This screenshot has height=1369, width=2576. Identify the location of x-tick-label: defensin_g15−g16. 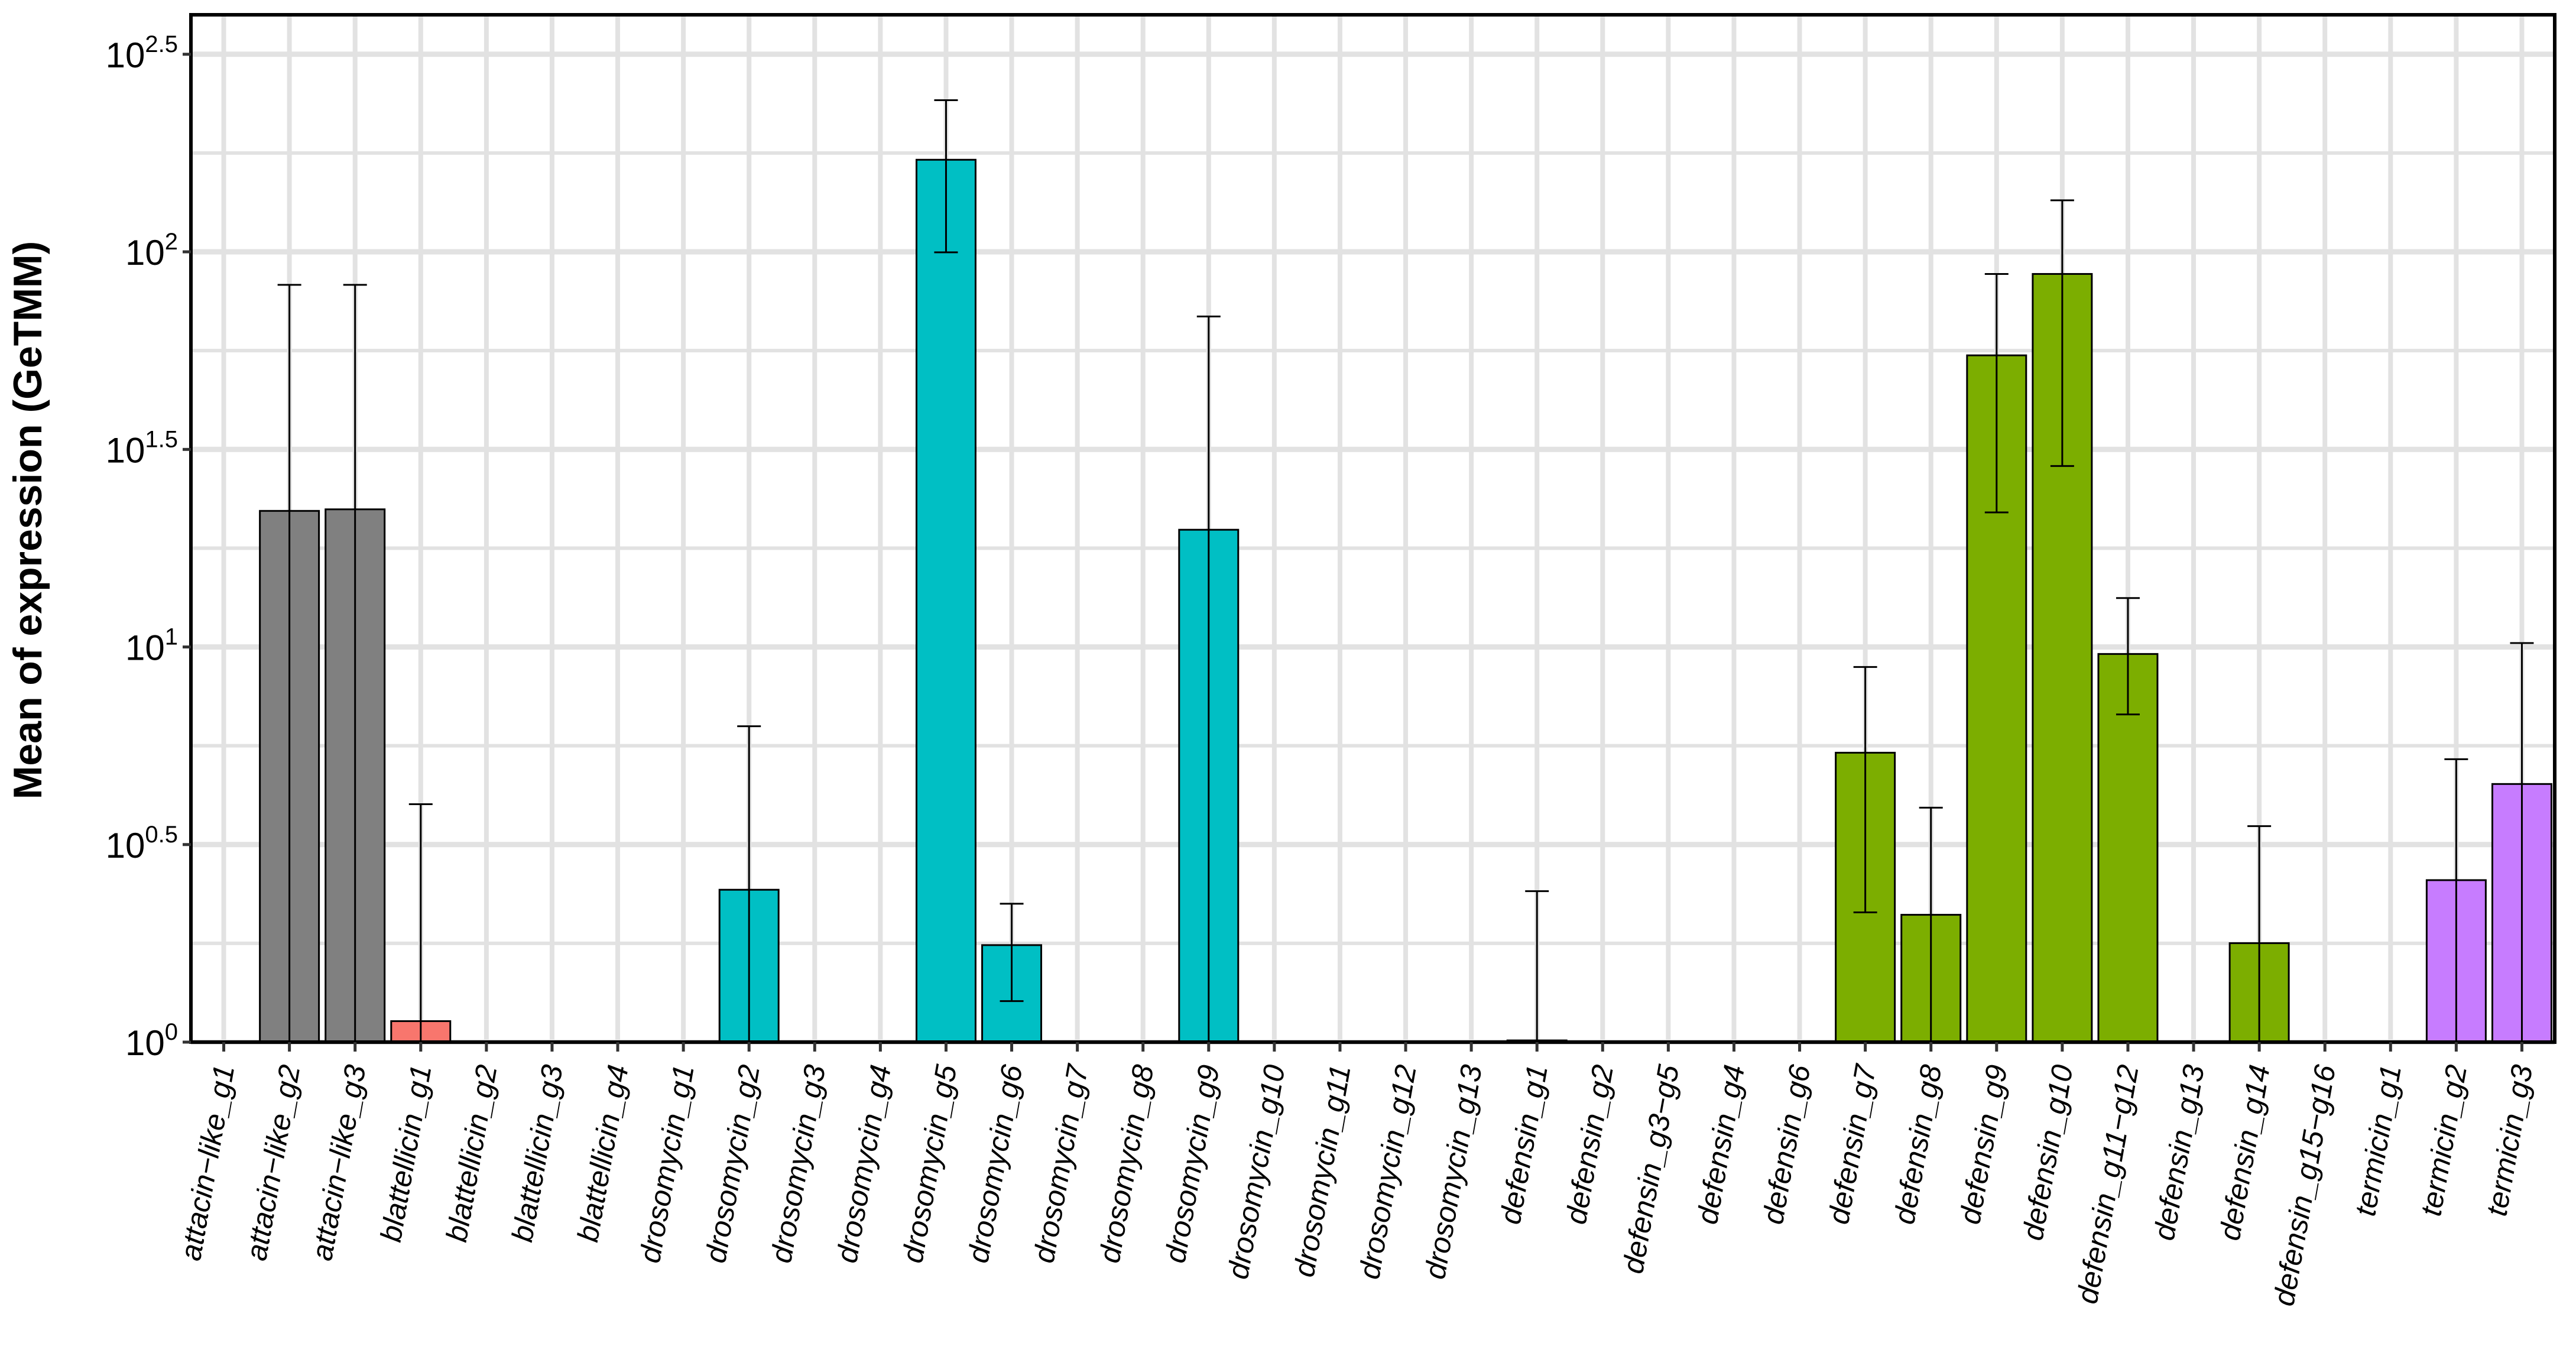
(2304, 1185).